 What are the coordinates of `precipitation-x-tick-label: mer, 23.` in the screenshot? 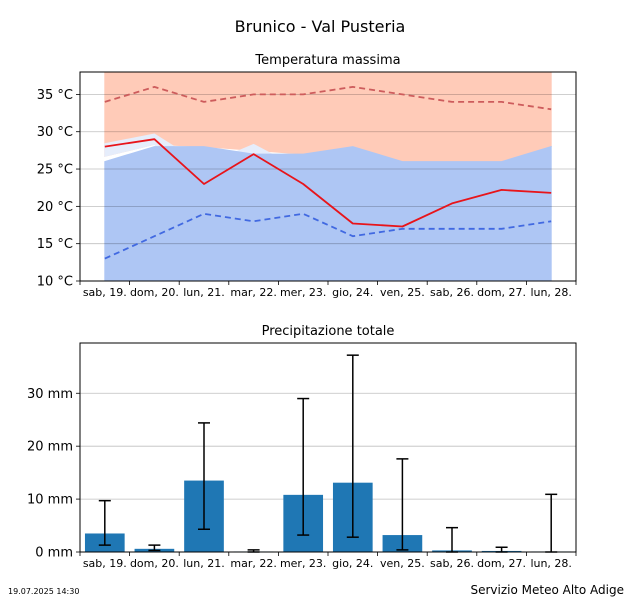 It's located at (303, 563).